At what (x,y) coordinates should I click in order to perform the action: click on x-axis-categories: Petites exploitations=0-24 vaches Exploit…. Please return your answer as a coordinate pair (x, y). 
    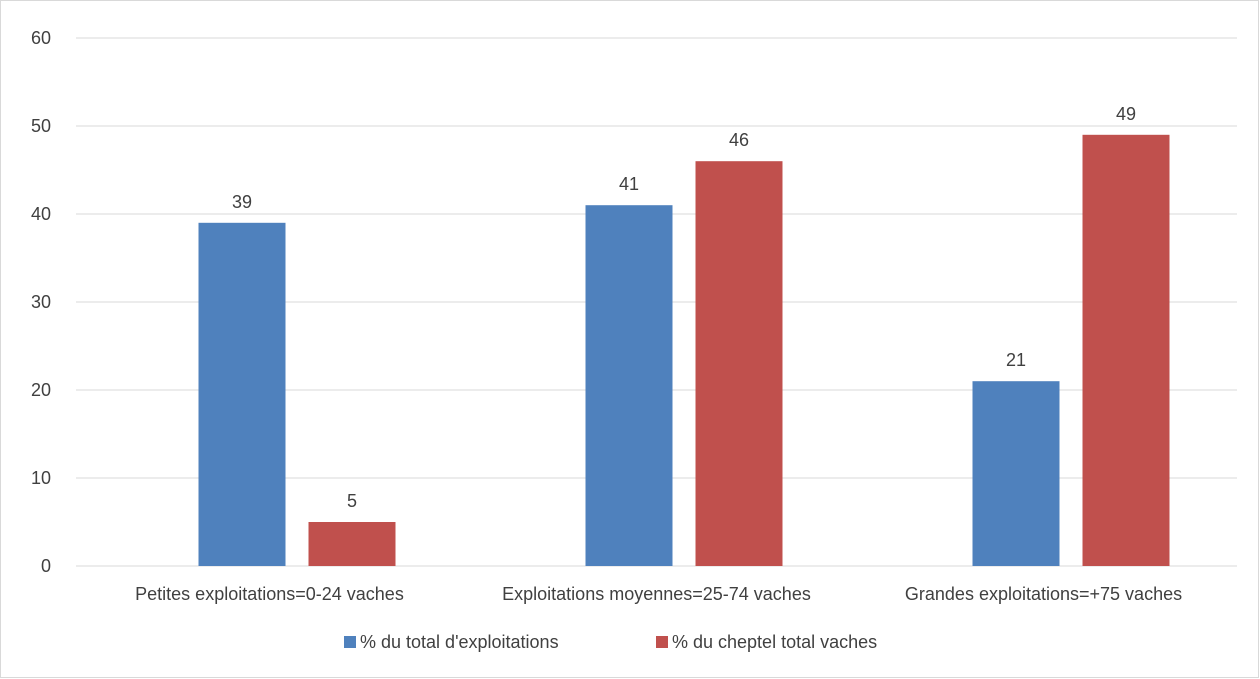
    Looking at the image, I should click on (658, 594).